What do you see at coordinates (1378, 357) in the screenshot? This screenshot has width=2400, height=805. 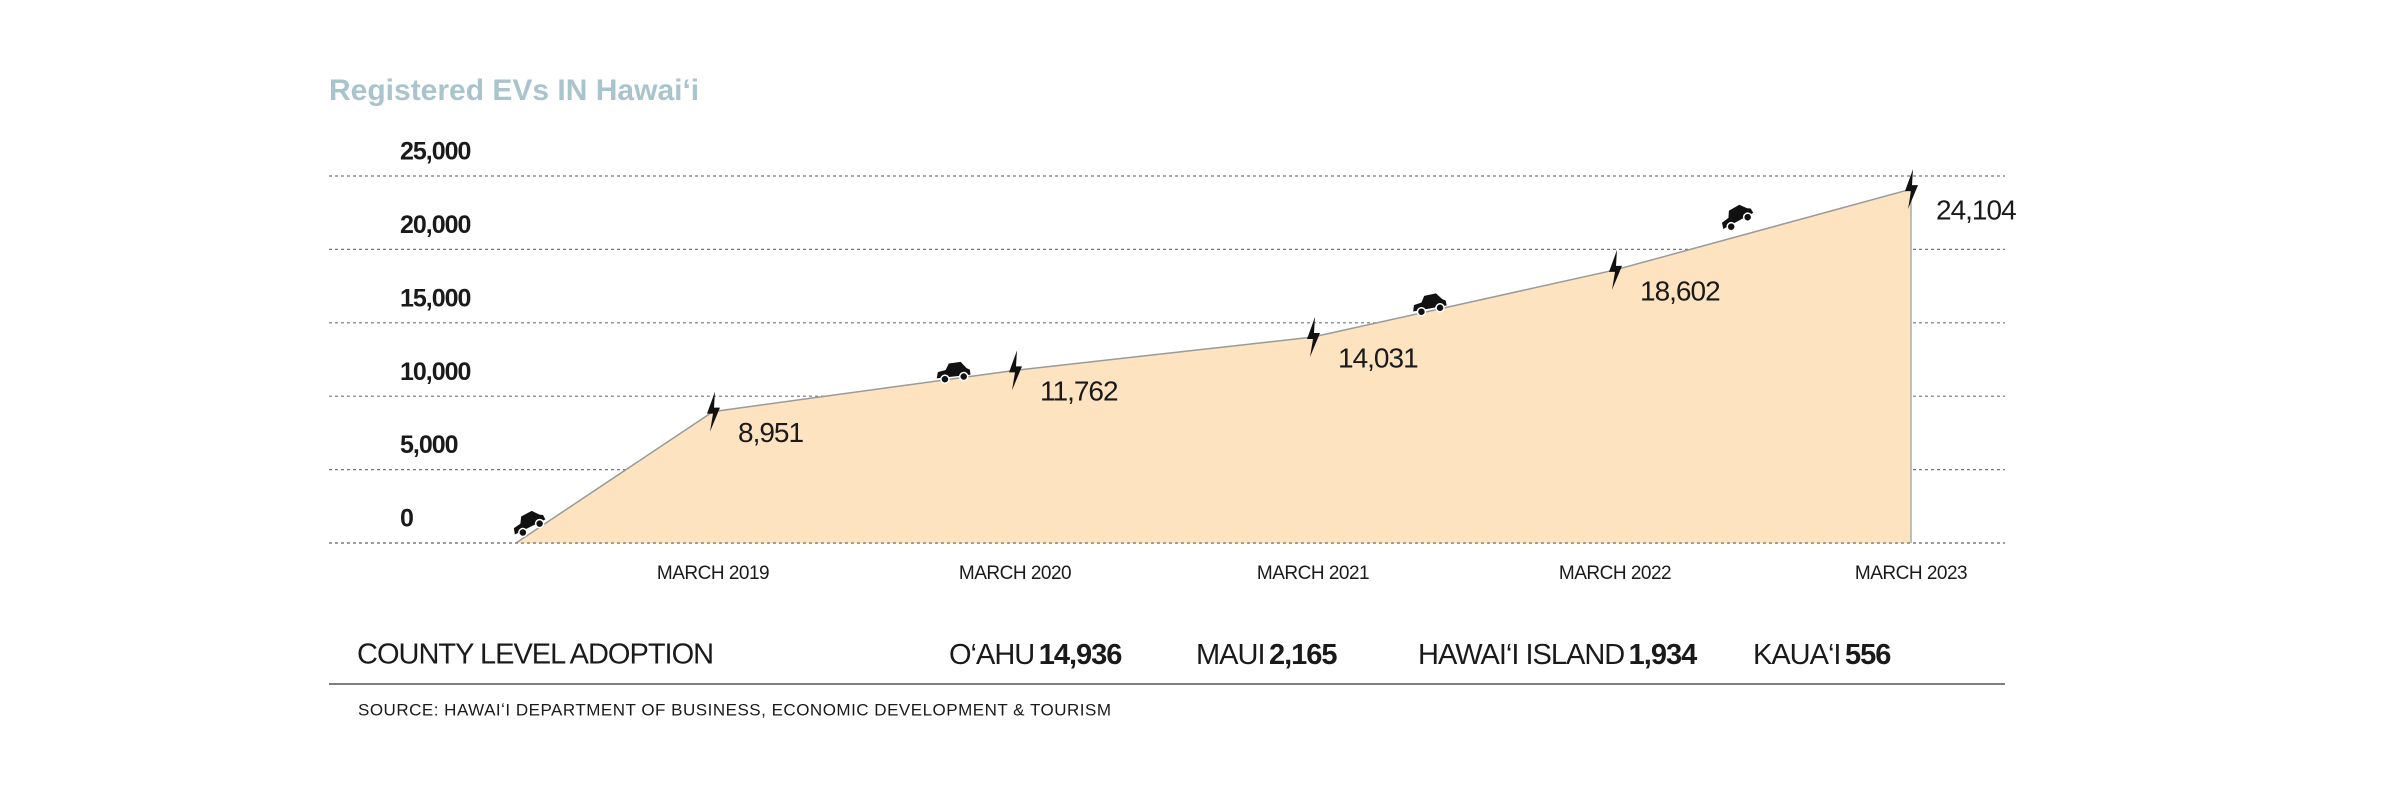 I see `value-label: 14,031` at bounding box center [1378, 357].